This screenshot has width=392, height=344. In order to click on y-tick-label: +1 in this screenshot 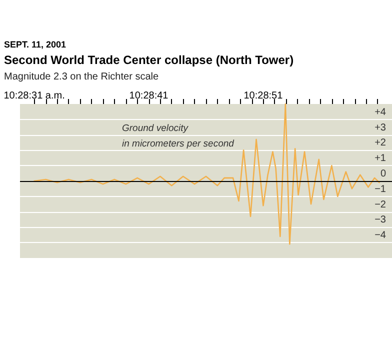, I will do `click(380, 158)`.